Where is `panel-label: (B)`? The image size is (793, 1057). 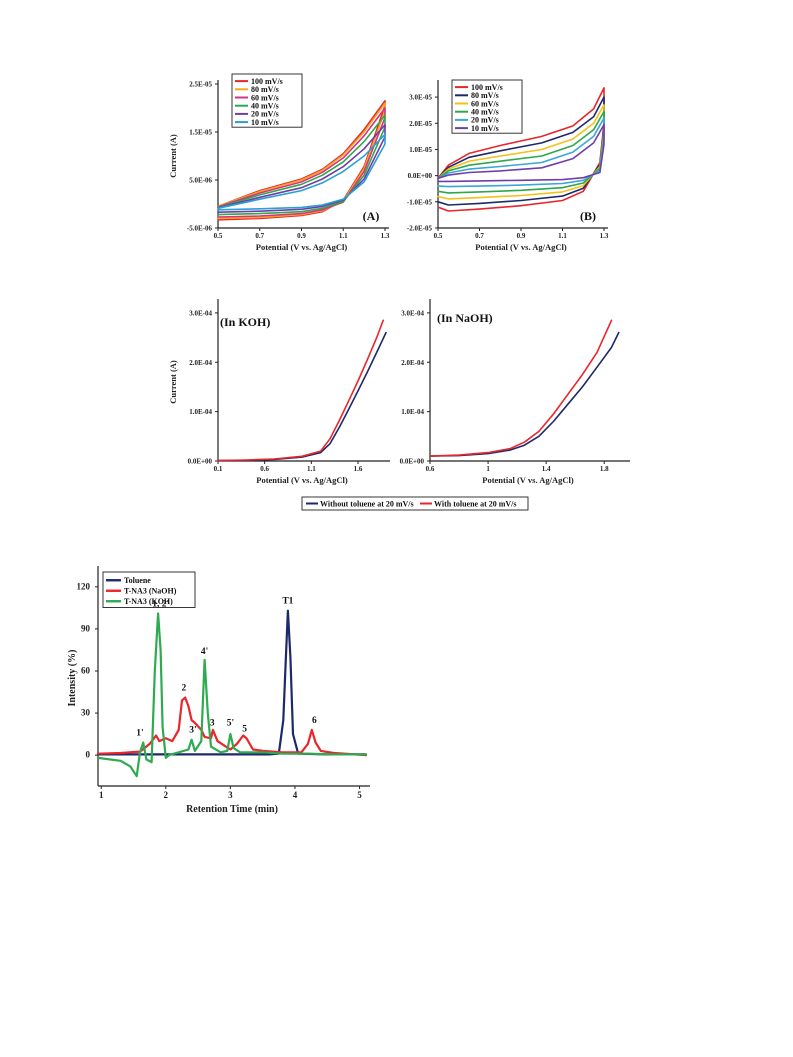 panel-label: (B) is located at coordinates (588, 216).